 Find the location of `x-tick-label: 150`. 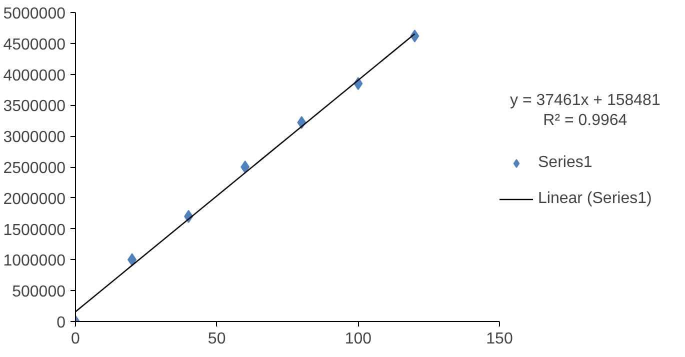

x-tick-label: 150 is located at coordinates (499, 339).